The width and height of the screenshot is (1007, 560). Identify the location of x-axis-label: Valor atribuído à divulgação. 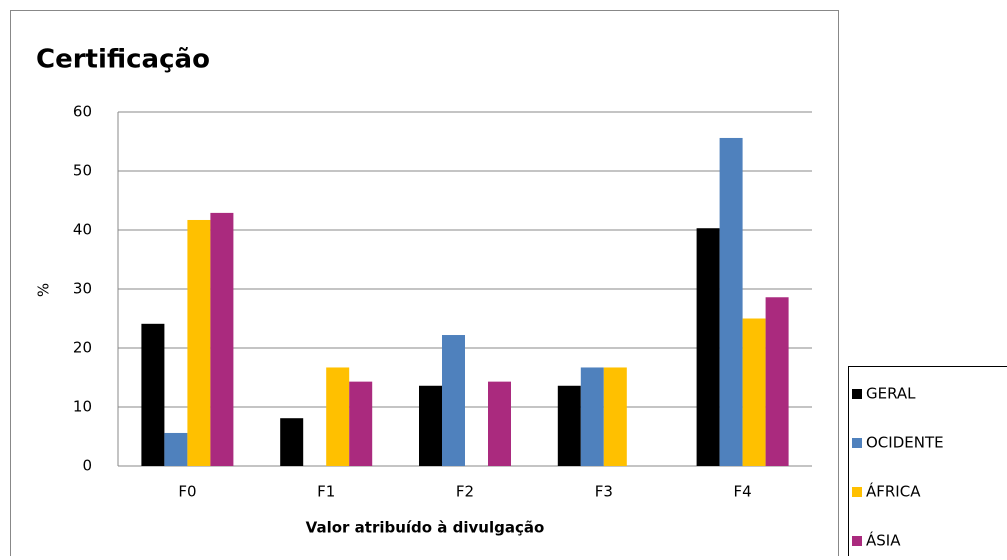
(425, 528).